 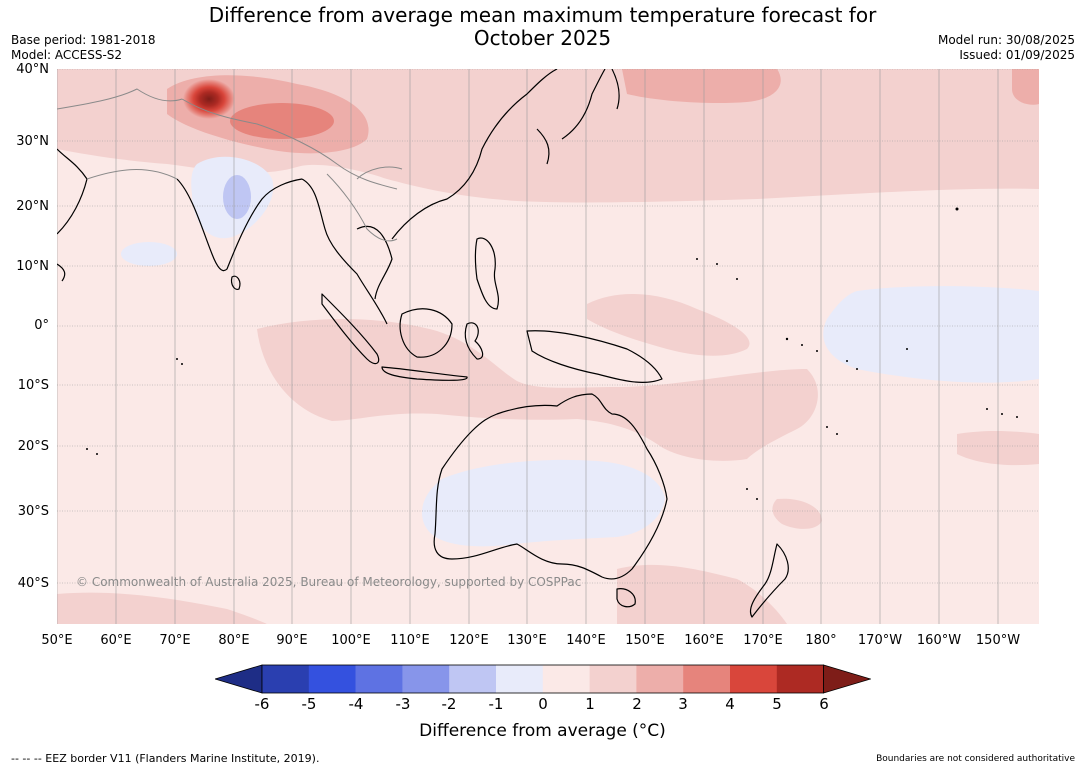 I want to click on anomaly-region-pacific-east, so click(x=668, y=324).